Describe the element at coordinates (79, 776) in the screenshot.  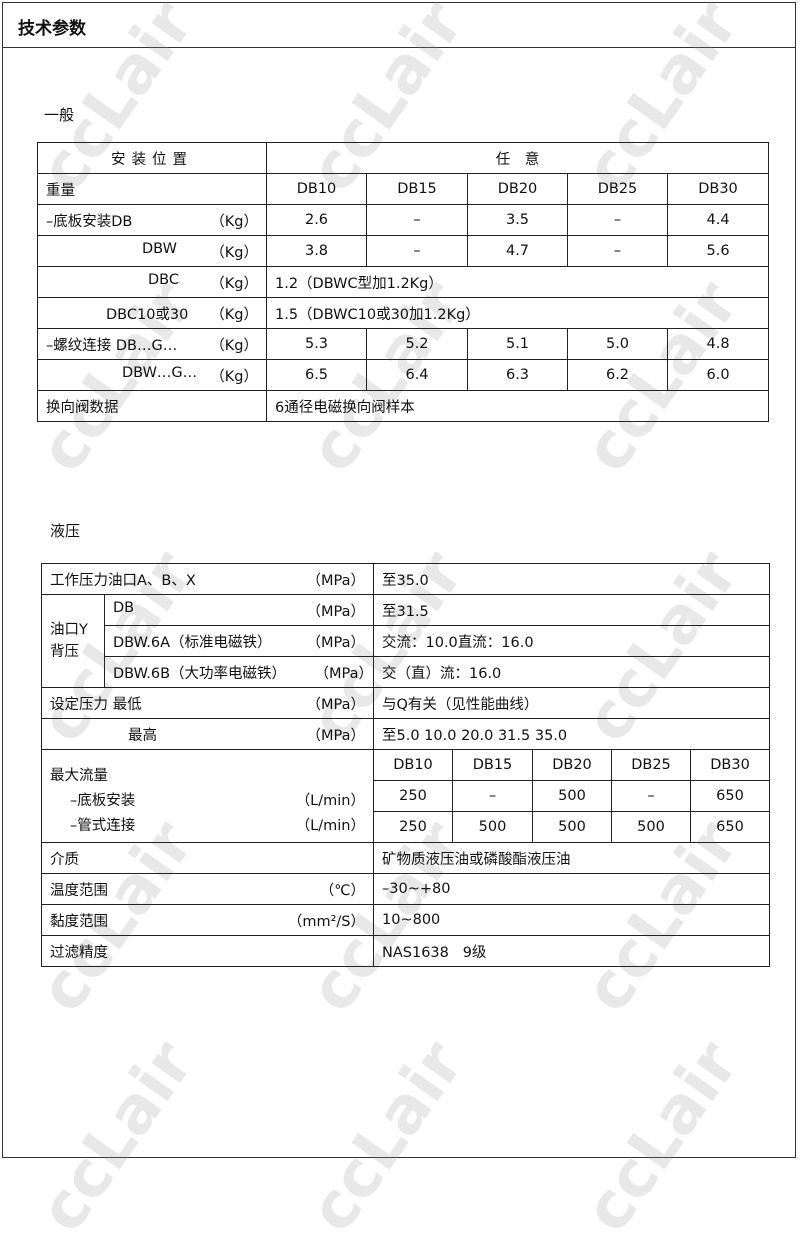
I see `flow-label: 最大流量` at that location.